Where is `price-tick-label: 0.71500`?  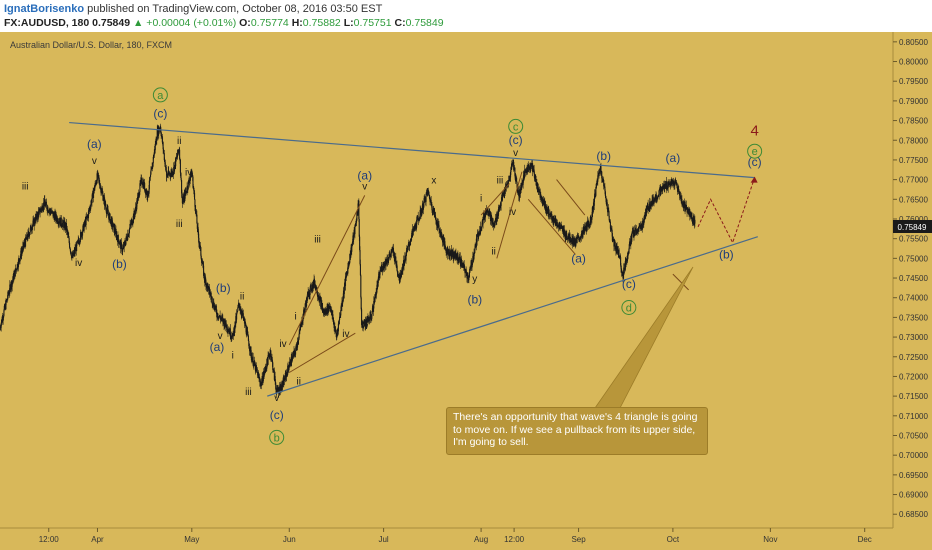
price-tick-label: 0.71500 is located at coordinates (913, 396).